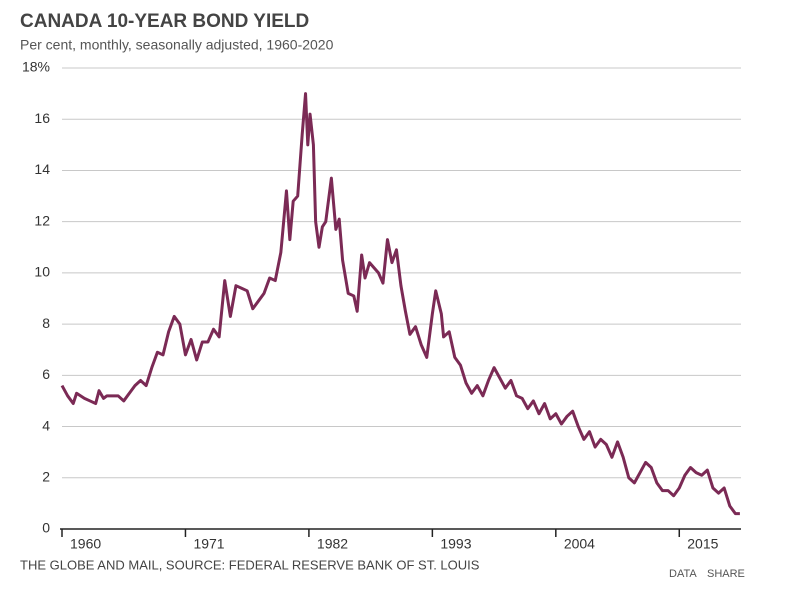 The width and height of the screenshot is (800, 603). What do you see at coordinates (42, 272) in the screenshot?
I see `y-tick-label: 10` at bounding box center [42, 272].